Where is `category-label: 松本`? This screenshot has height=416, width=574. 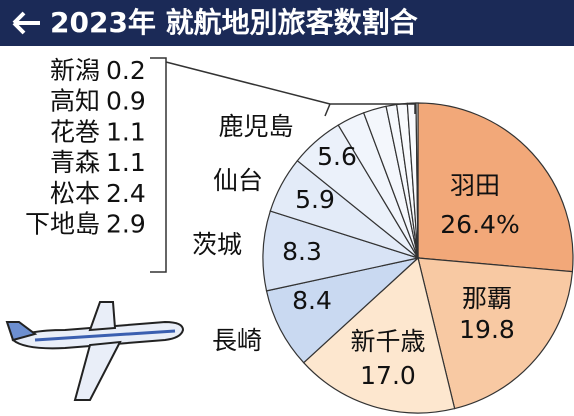 category-label: 松本 is located at coordinates (75, 193).